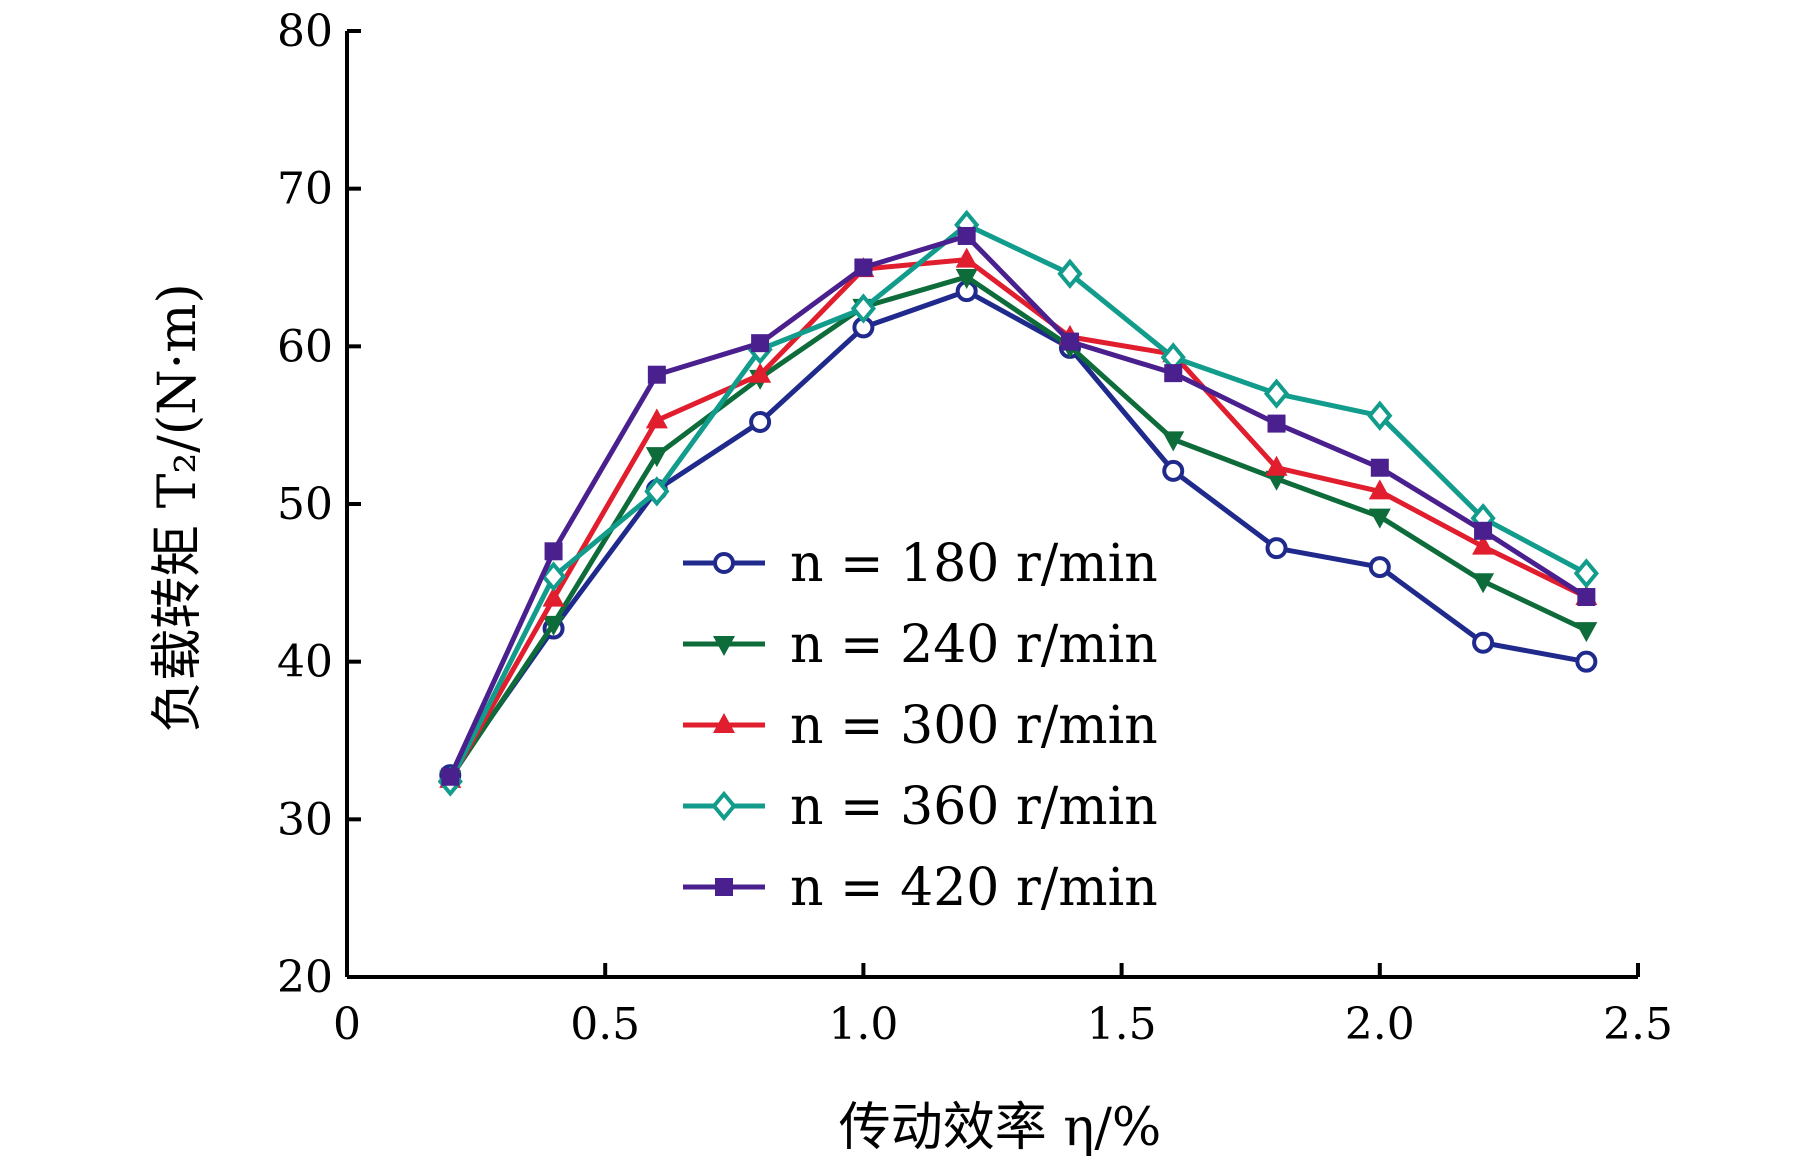 The image size is (1819, 1164). I want to click on legend-entry: n = 180 r/min, so click(920, 564).